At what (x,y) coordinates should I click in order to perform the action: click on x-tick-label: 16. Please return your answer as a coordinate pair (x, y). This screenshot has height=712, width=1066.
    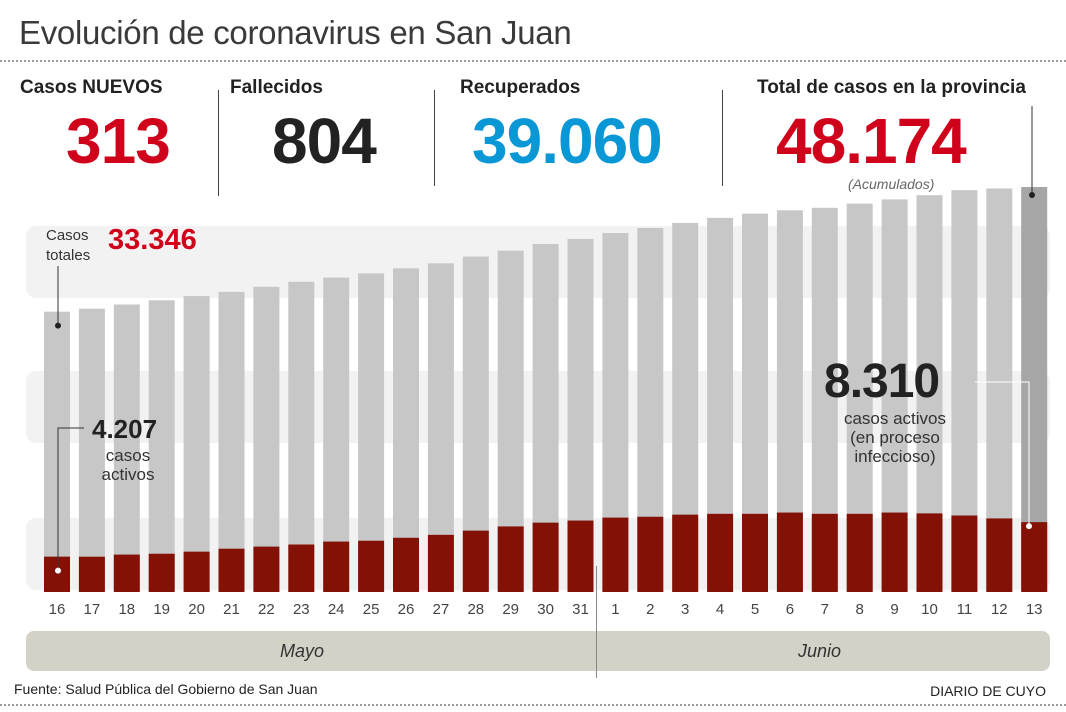
    Looking at the image, I should click on (57, 609).